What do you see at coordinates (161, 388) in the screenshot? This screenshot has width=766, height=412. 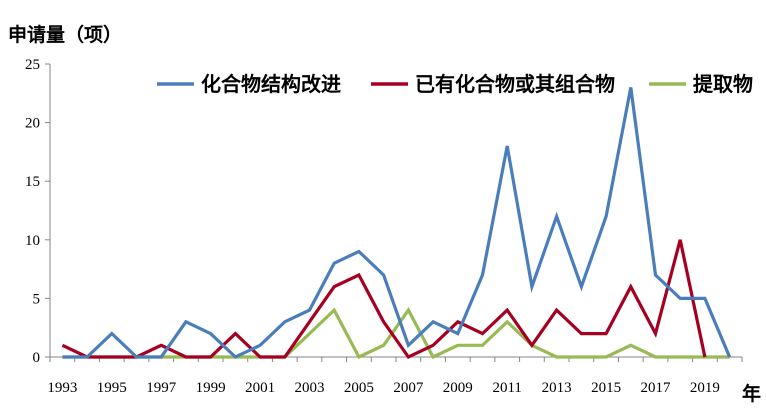 I see `x-tick-label: 1997` at bounding box center [161, 388].